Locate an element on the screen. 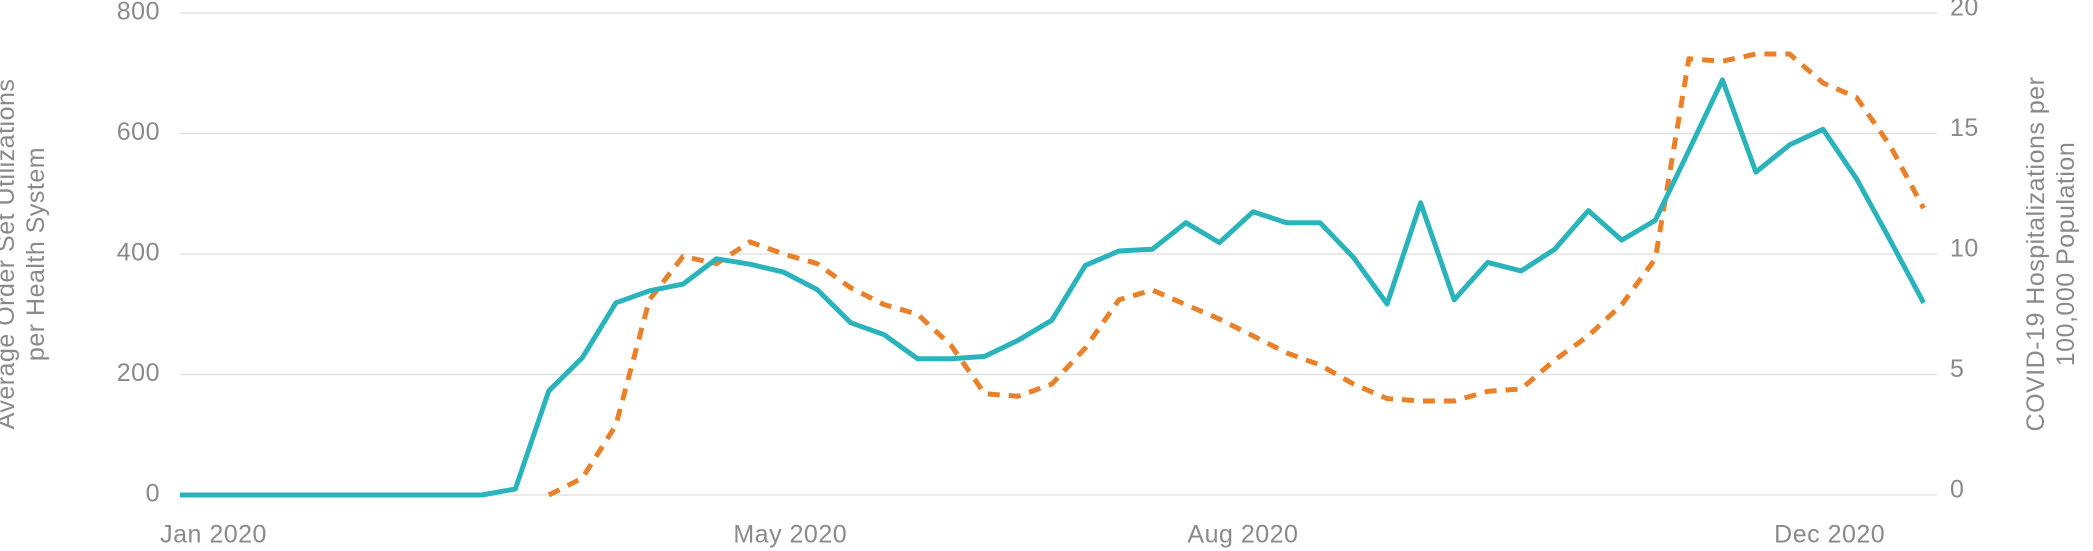 This screenshot has height=551, width=2093. y2-tick-label: 15 is located at coordinates (1964, 128).